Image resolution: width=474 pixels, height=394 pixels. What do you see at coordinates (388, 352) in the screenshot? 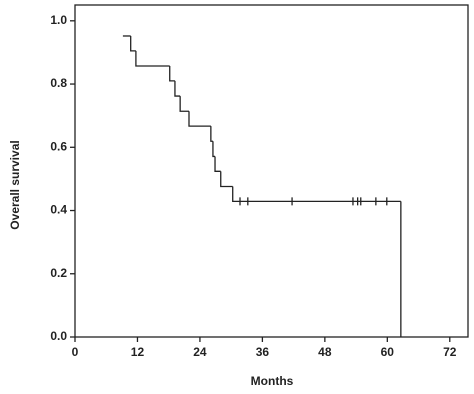
I see `x-tick-label: 60` at bounding box center [388, 352].